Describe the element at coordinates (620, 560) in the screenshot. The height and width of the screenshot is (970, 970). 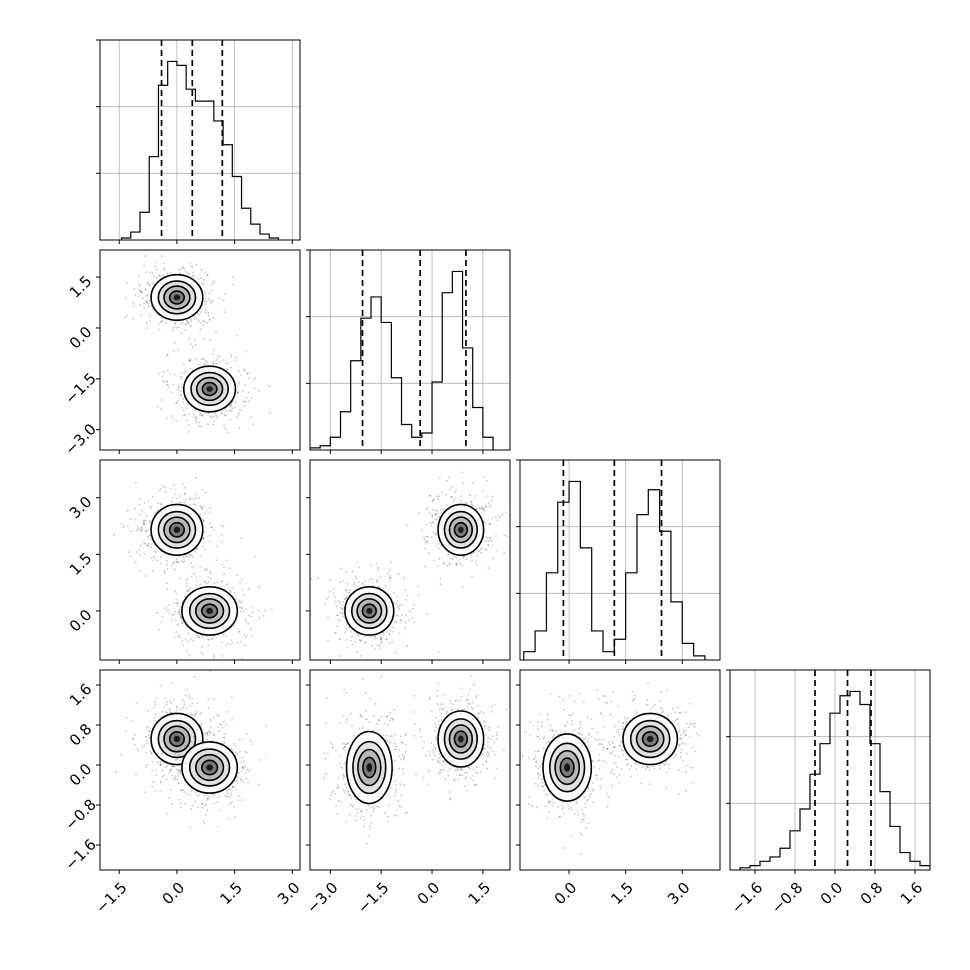
I see `panel-frame` at that location.